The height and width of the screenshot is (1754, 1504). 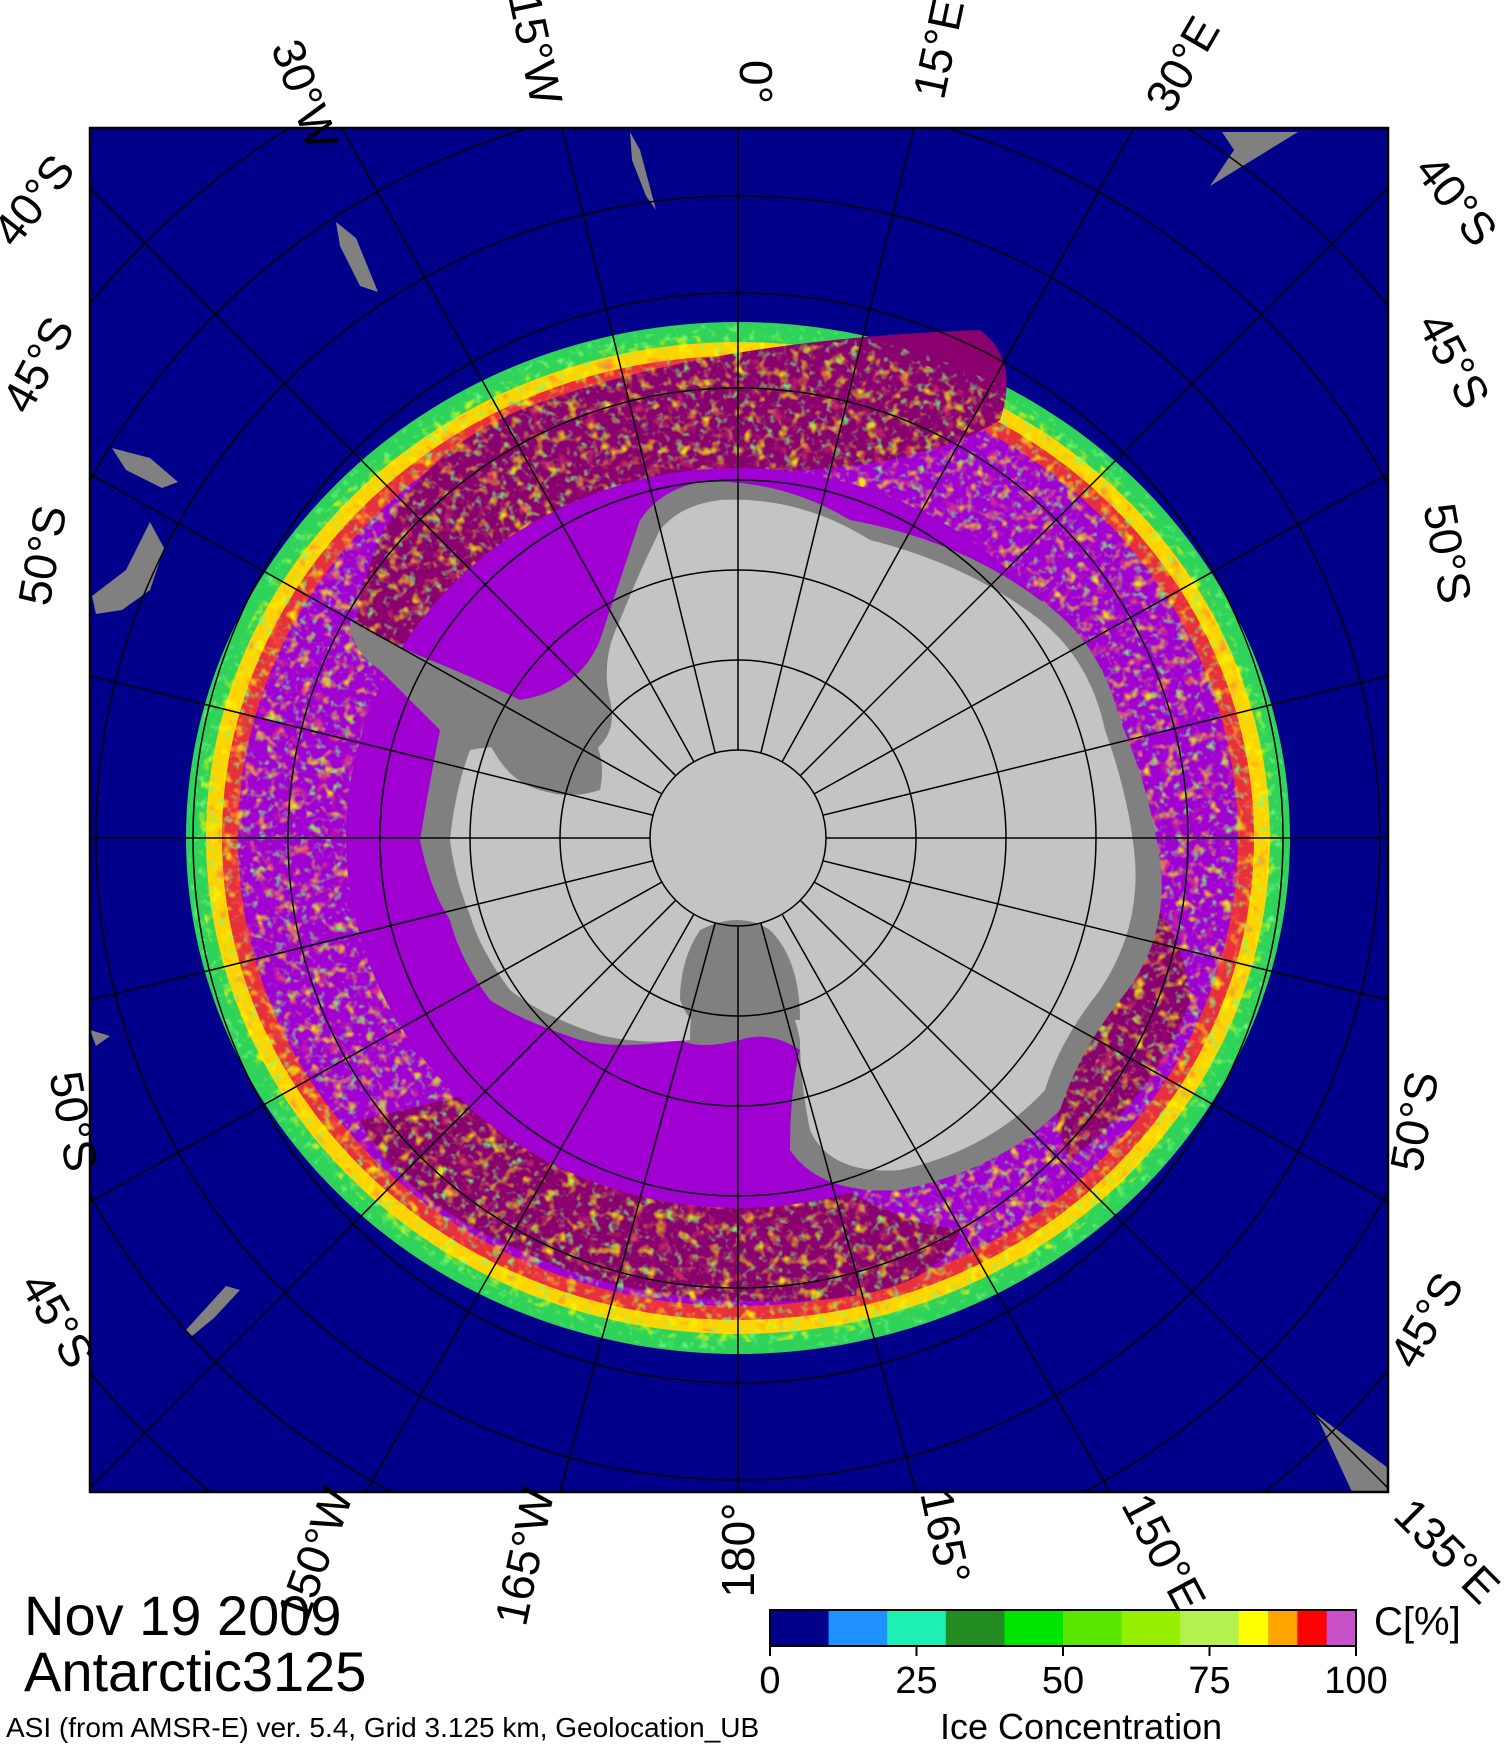 What do you see at coordinates (1182, 64) in the screenshot?
I see `lon-label-30e: 30°E` at bounding box center [1182, 64].